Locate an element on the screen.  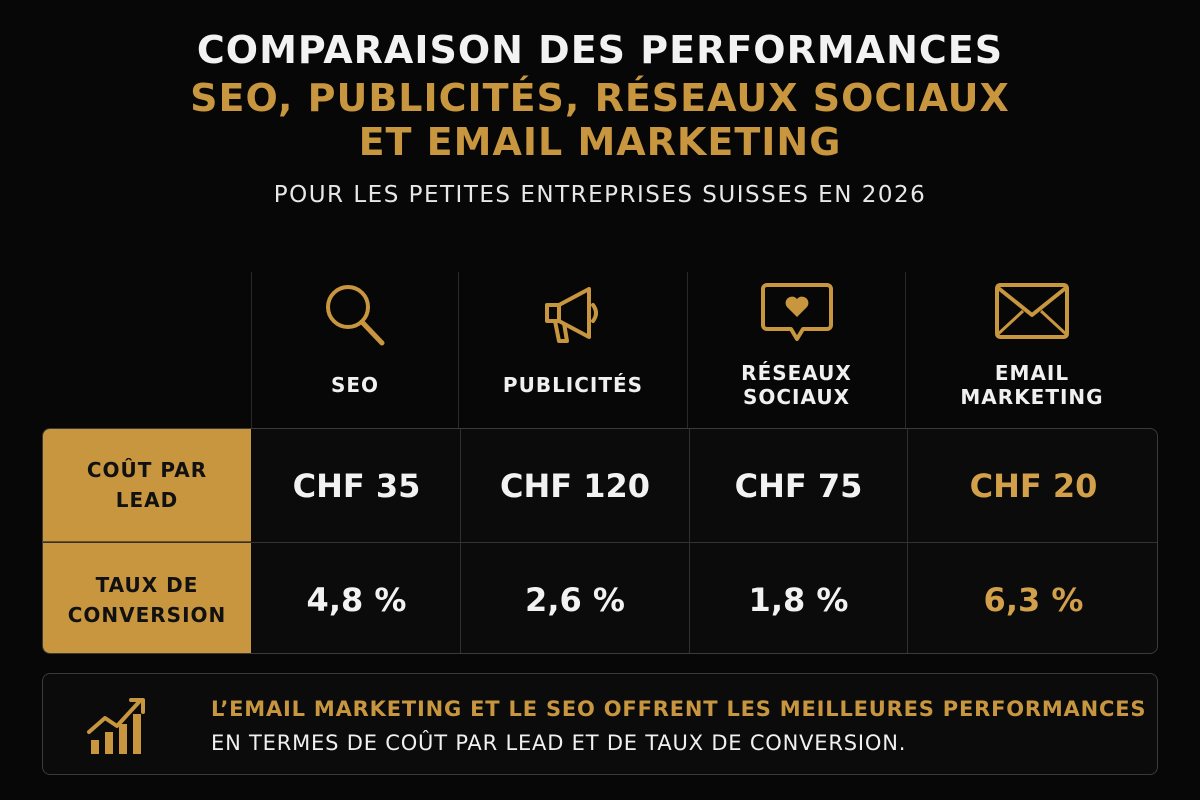
value-publicites: CHF 120 is located at coordinates (575, 485).